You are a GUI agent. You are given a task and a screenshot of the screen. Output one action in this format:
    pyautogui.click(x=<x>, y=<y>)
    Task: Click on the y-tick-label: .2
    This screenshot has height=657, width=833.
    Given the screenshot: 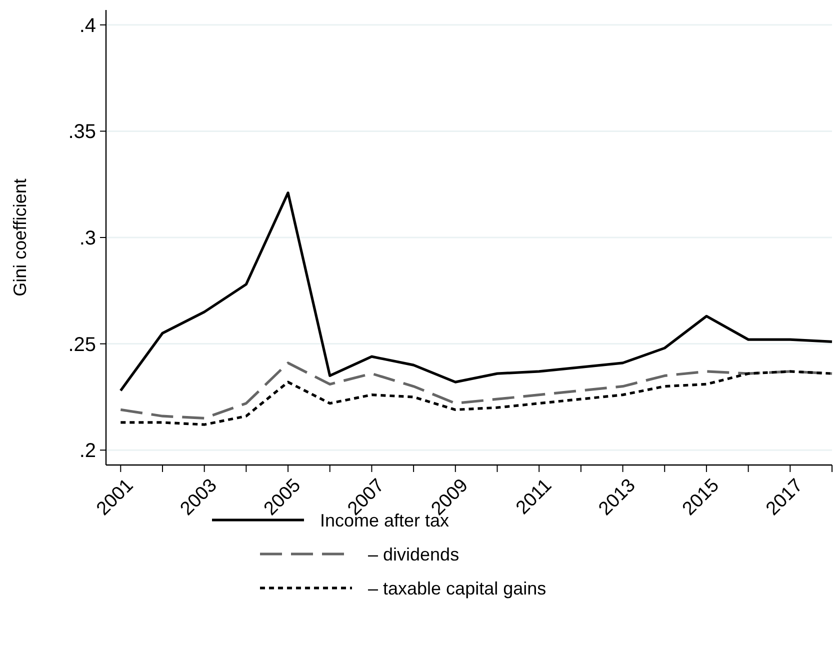 What is the action you would take?
    pyautogui.click(x=87, y=451)
    